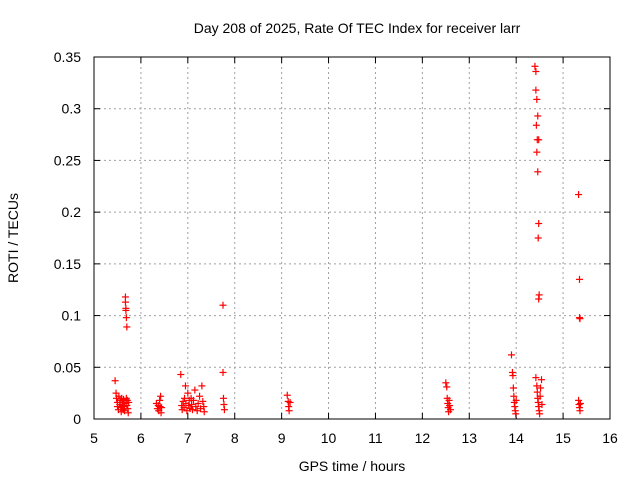 The height and width of the screenshot is (480, 640). Describe the element at coordinates (282, 438) in the screenshot. I see `x-tick-label: 9` at that location.